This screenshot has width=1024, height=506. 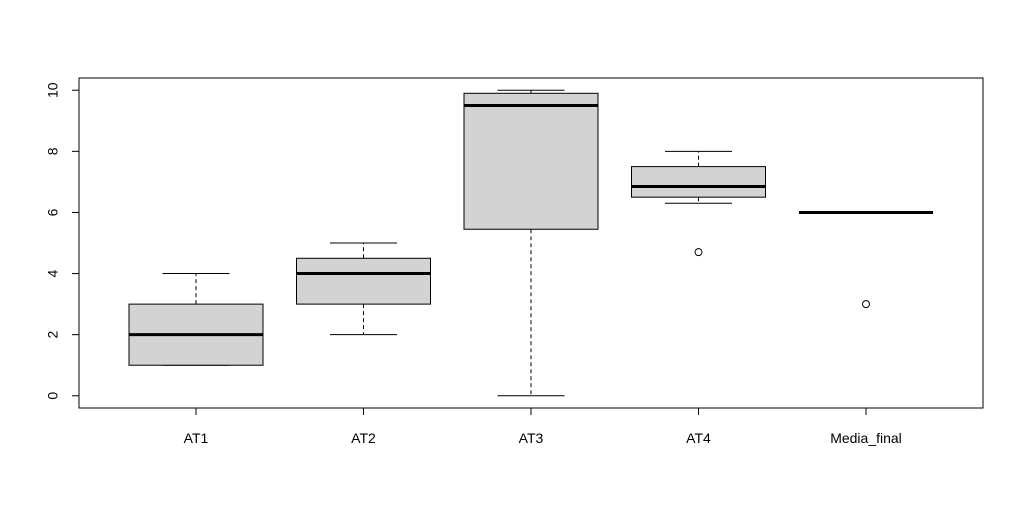 I want to click on y-tick-label: 8, so click(x=53, y=151).